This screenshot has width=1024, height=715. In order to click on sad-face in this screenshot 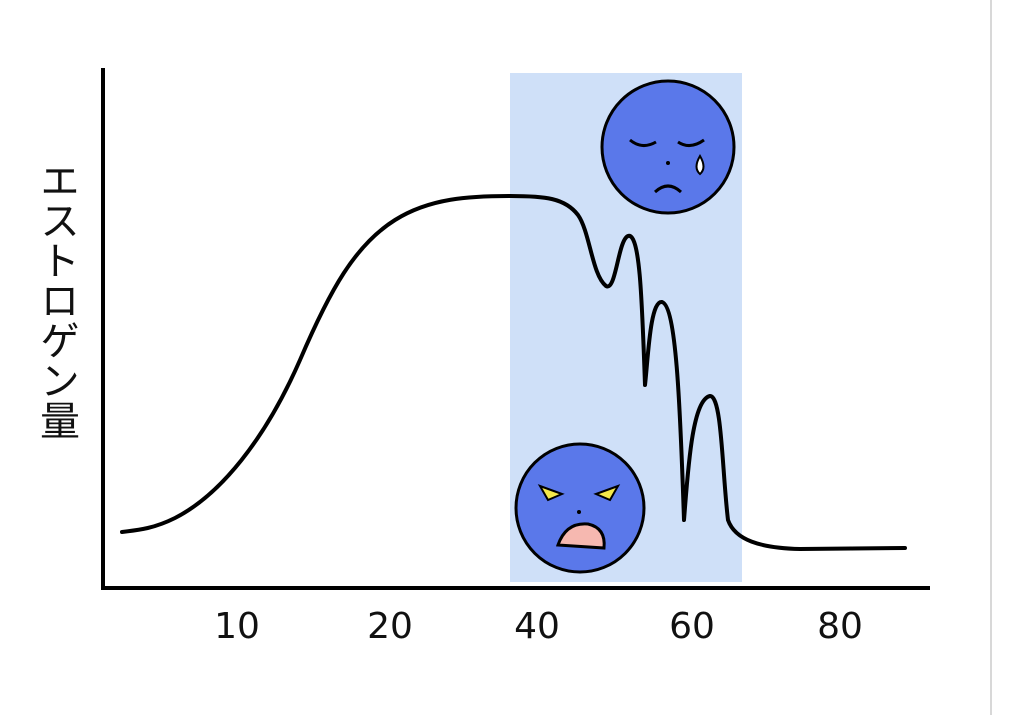, I will do `click(668, 147)`.